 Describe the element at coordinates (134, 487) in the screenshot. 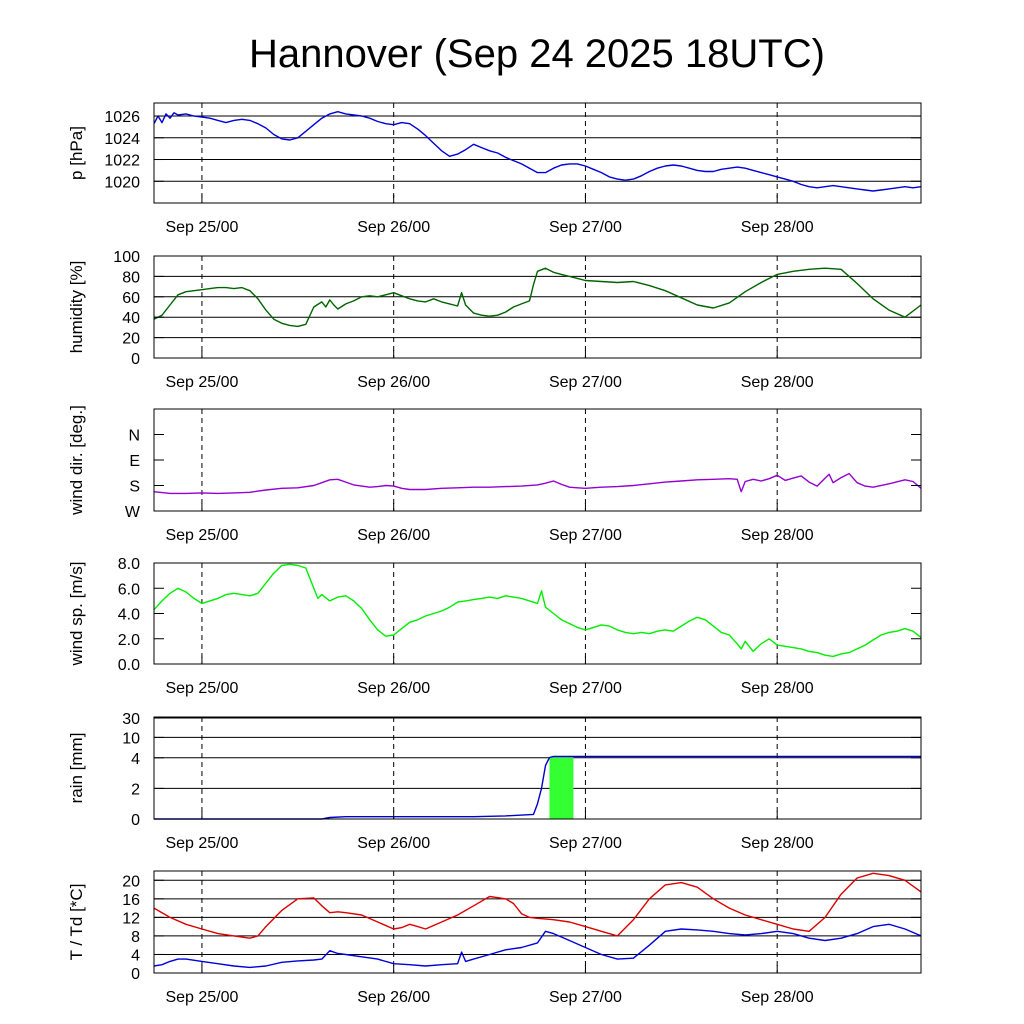

I see `y-tick-label: S` at that location.